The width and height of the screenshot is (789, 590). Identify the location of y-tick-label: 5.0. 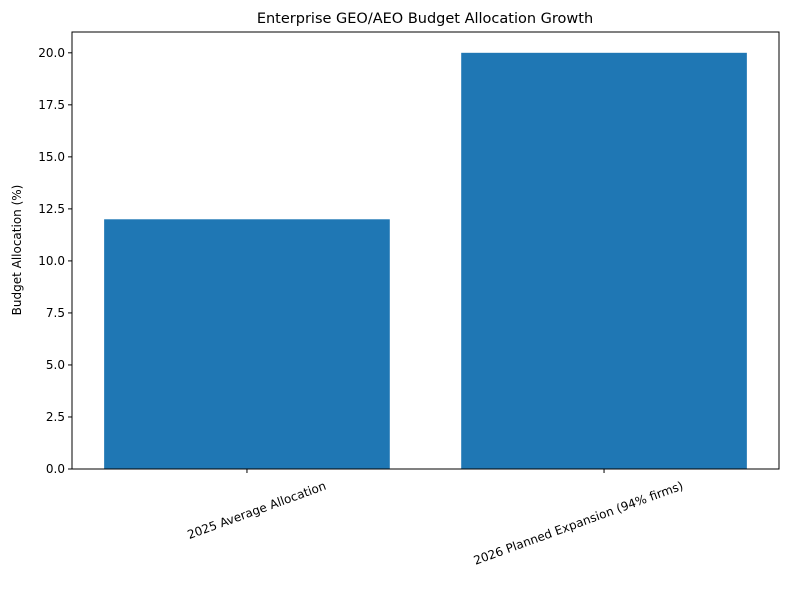
(55, 365).